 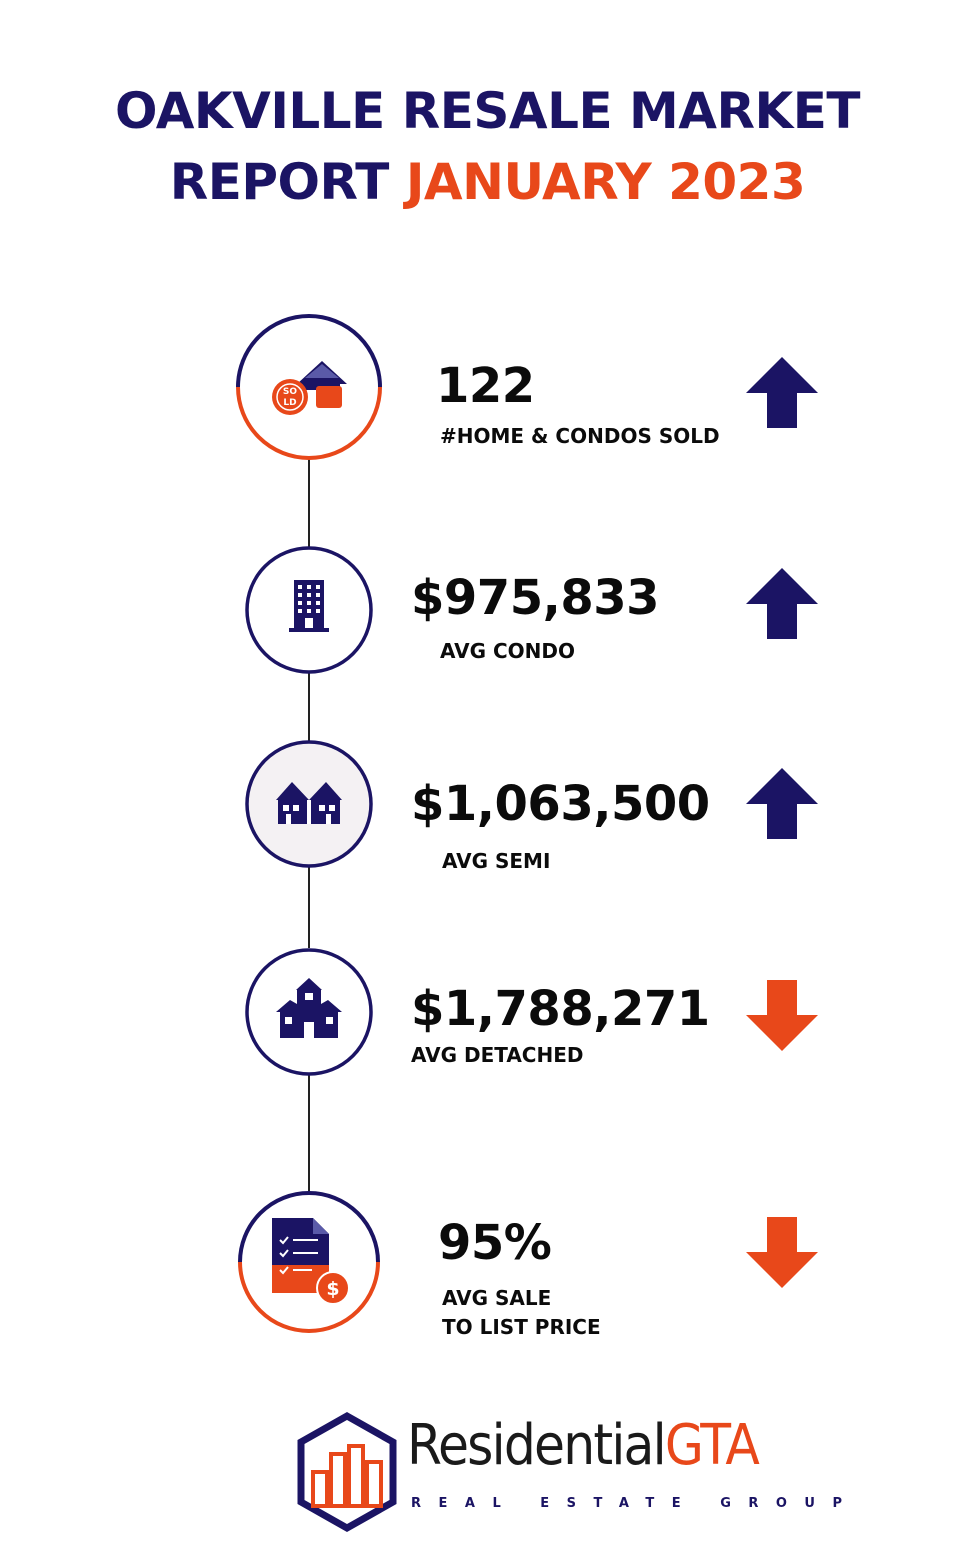 I want to click on detached-house-icon, so click(x=309, y=1012).